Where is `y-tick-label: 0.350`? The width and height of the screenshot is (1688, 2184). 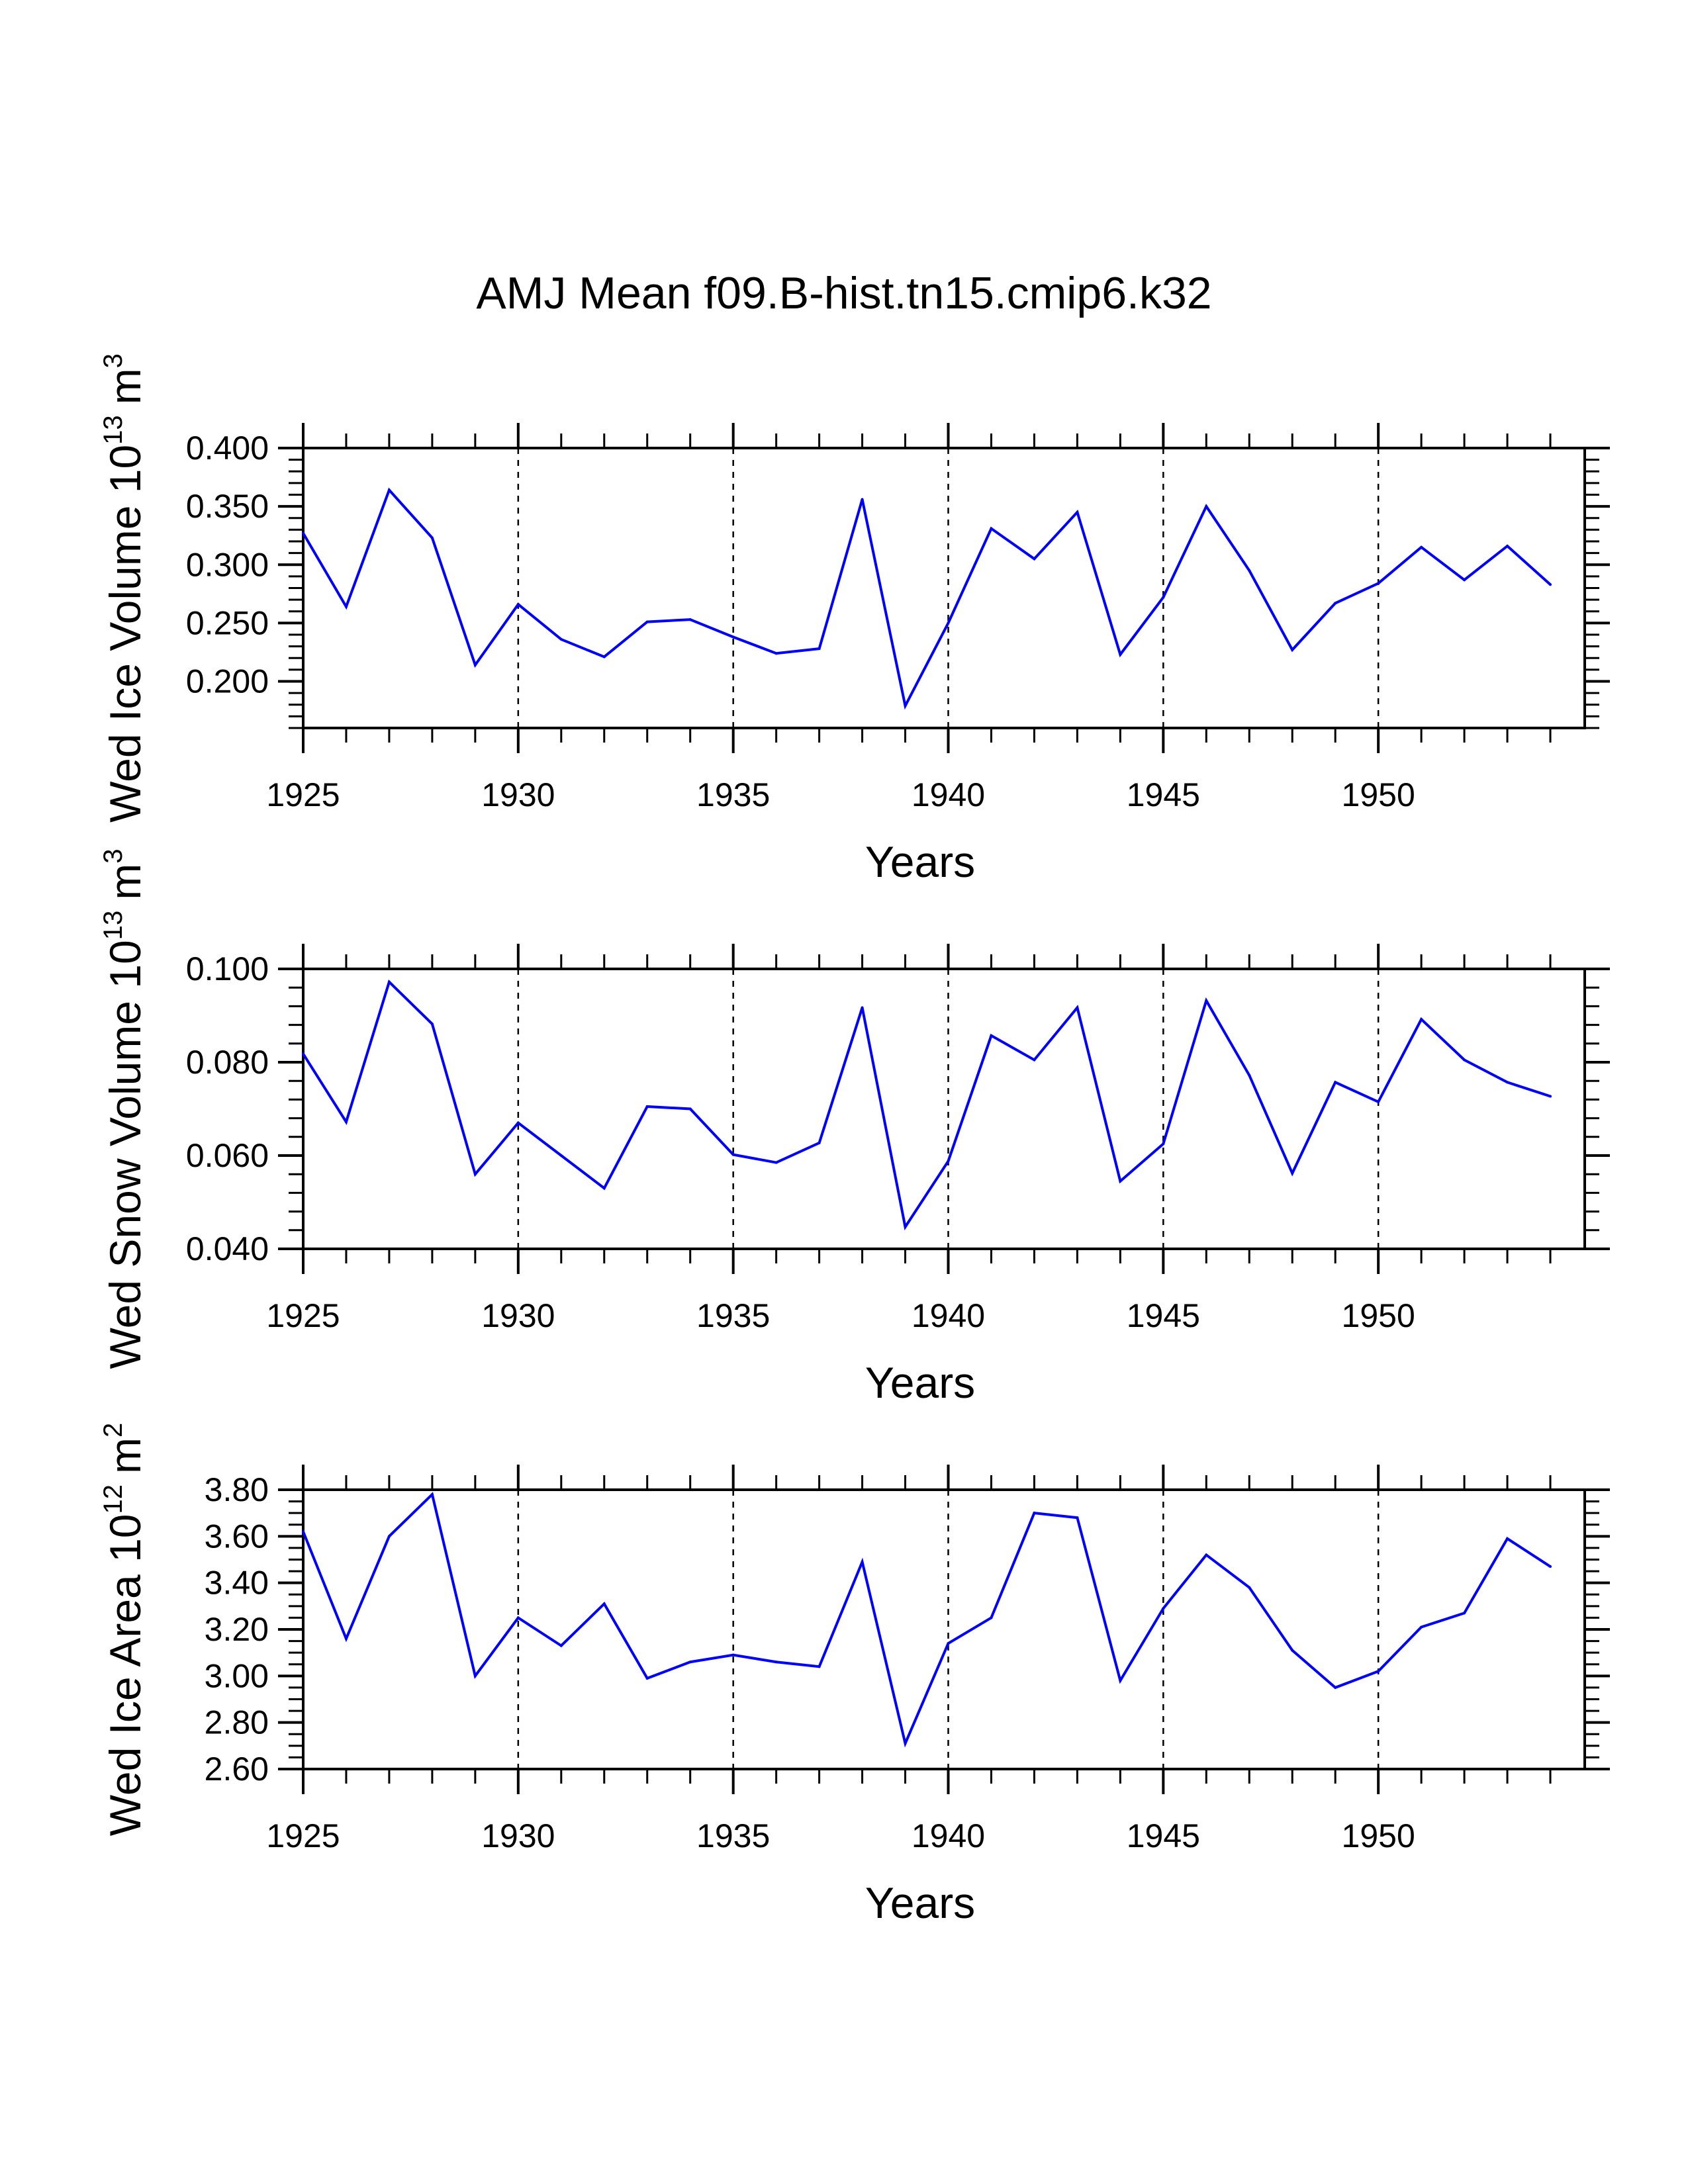
y-tick-label: 0.350 is located at coordinates (227, 506).